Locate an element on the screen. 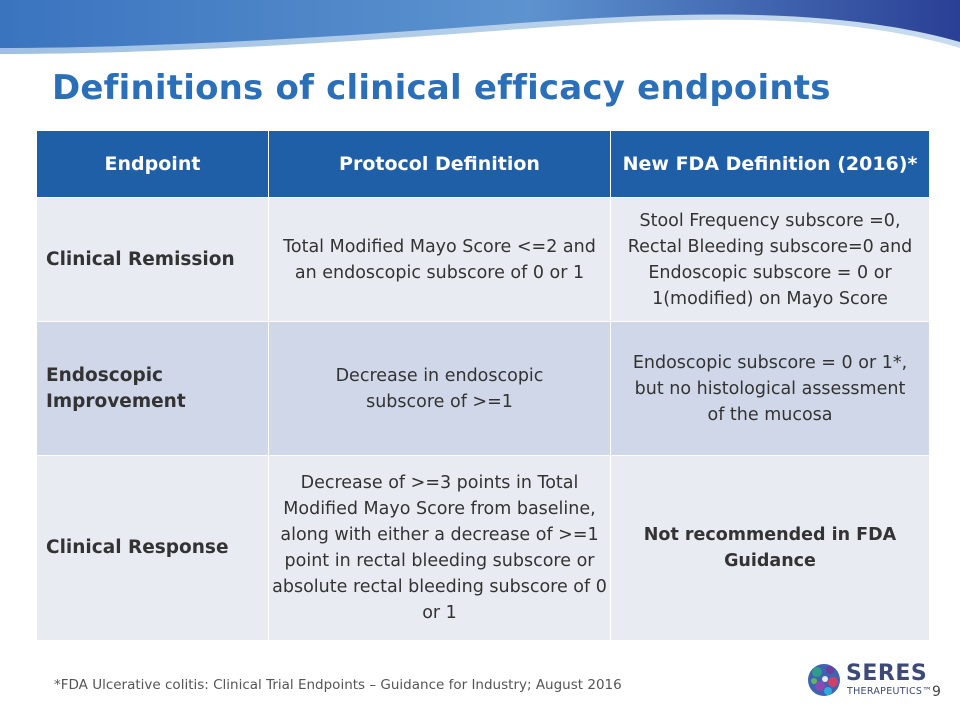  logo-name: SERES is located at coordinates (887, 673).